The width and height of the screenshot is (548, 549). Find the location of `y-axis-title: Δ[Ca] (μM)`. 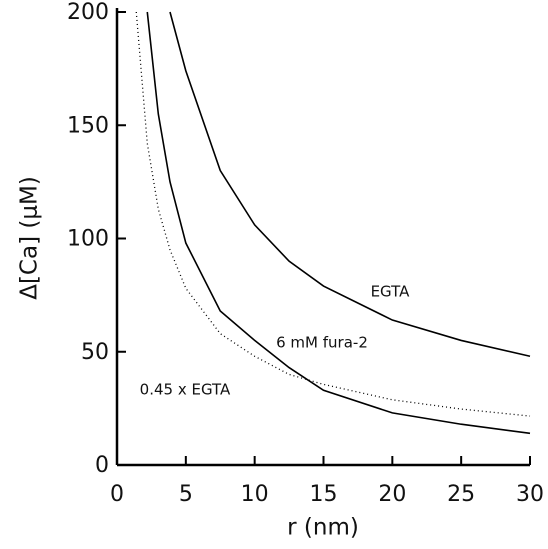

y-axis-title: Δ[Ca] (μM) is located at coordinates (30, 238).